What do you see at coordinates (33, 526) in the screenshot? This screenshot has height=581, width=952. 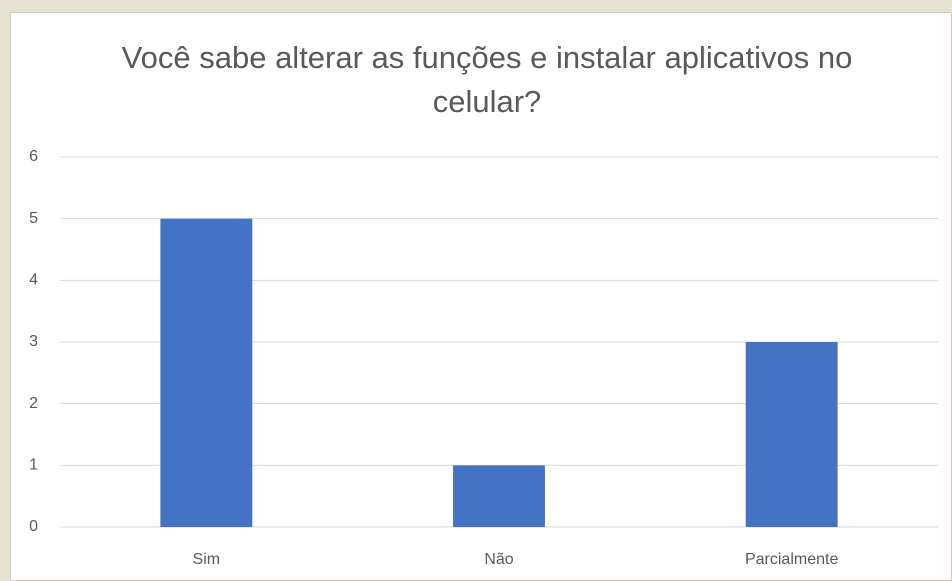 I see `y-tick-label: 0` at bounding box center [33, 526].